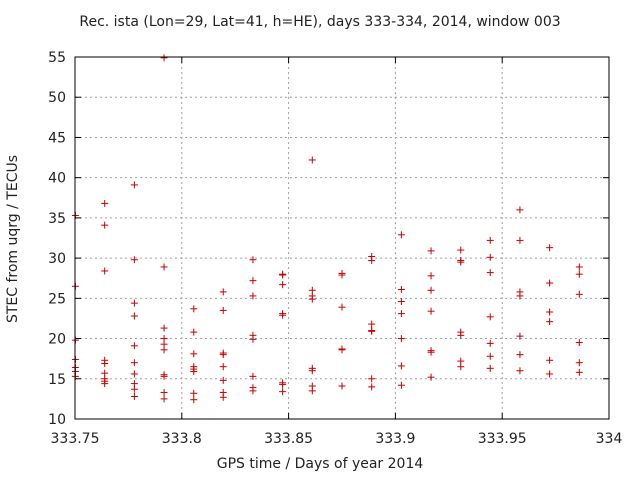 The image size is (640, 480). I want to click on y-tick-label: 55, so click(57, 58).